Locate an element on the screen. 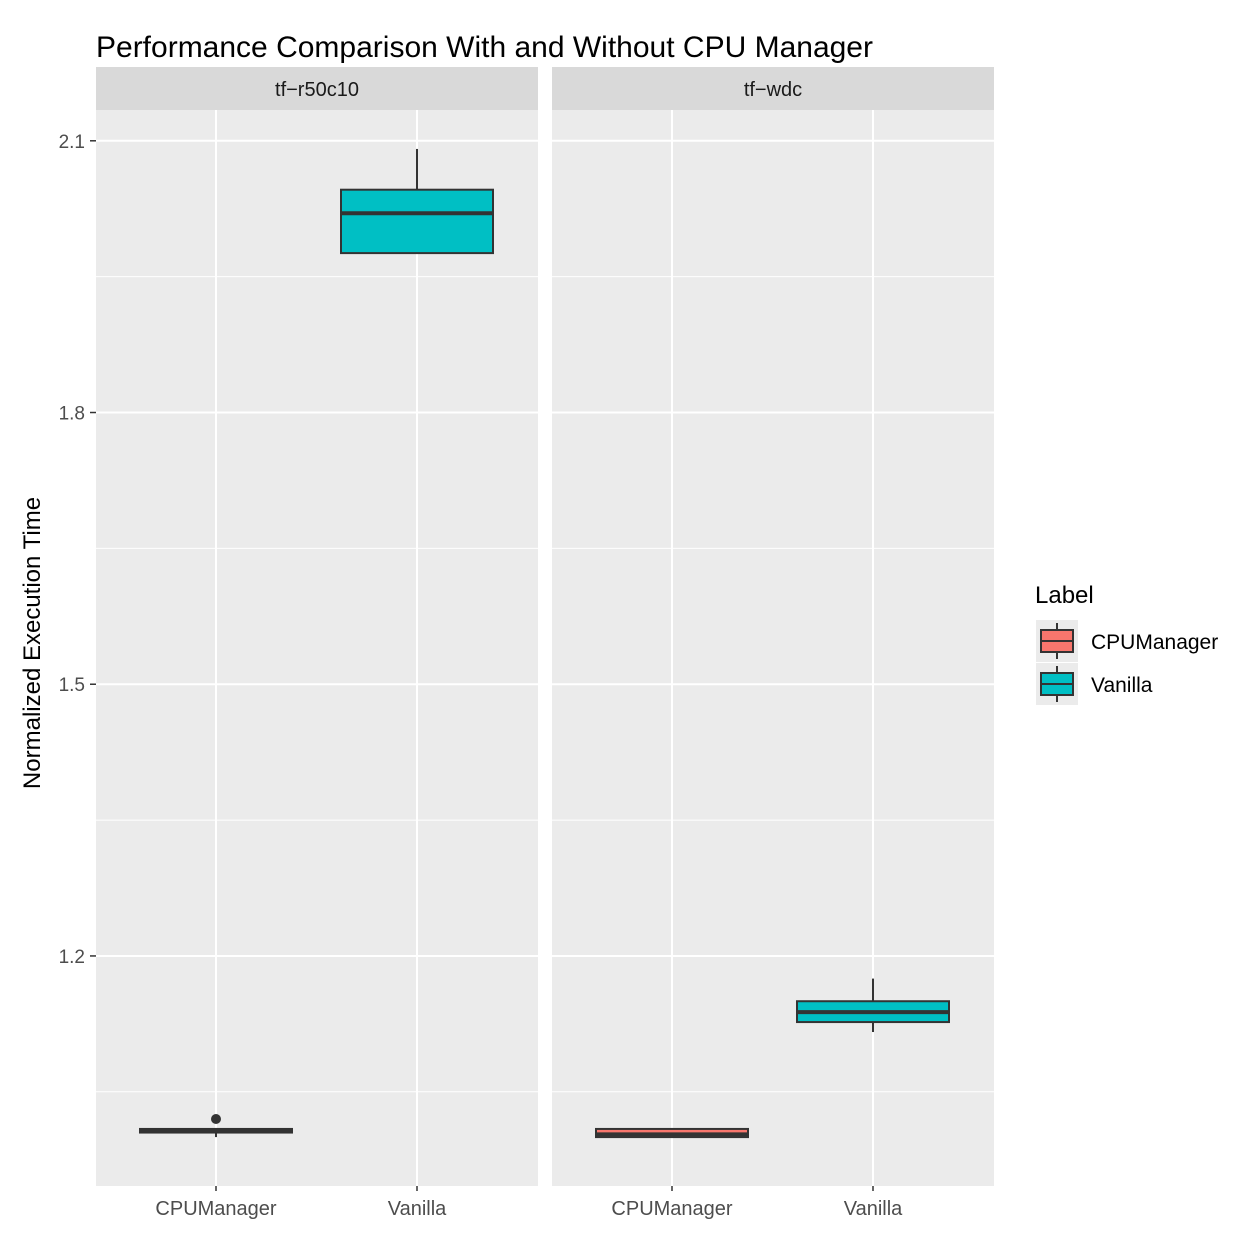 The width and height of the screenshot is (1238, 1247). y-tick-label: 2.1 is located at coordinates (72, 142).